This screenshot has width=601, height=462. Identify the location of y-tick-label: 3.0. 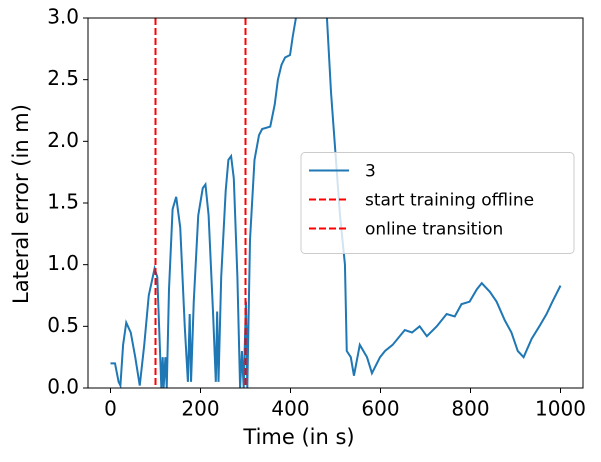
(63, 17).